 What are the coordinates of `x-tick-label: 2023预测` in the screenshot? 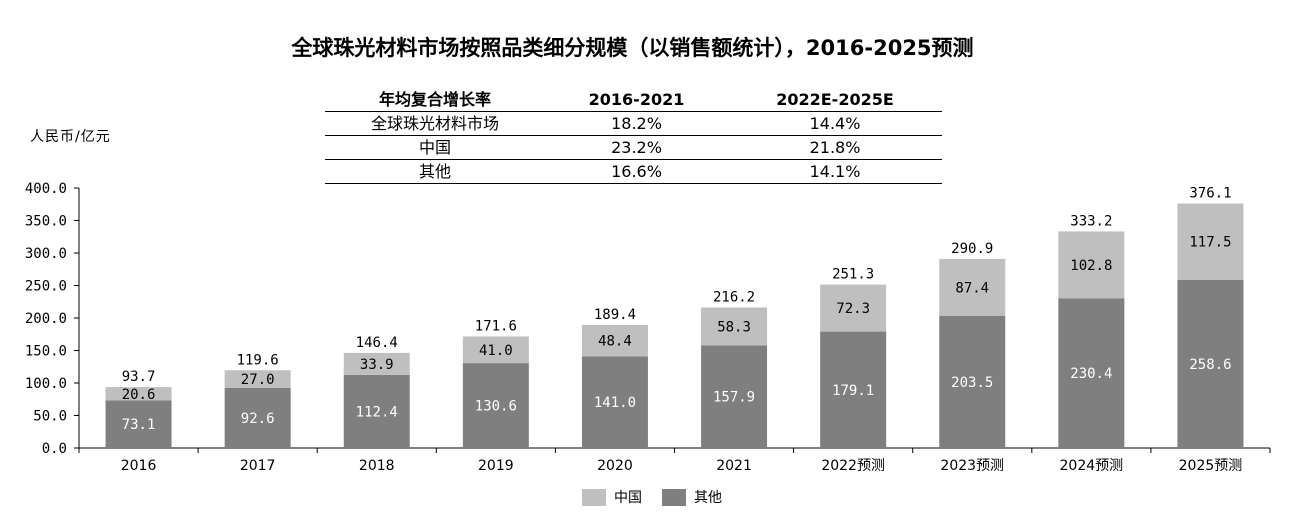 It's located at (972, 466).